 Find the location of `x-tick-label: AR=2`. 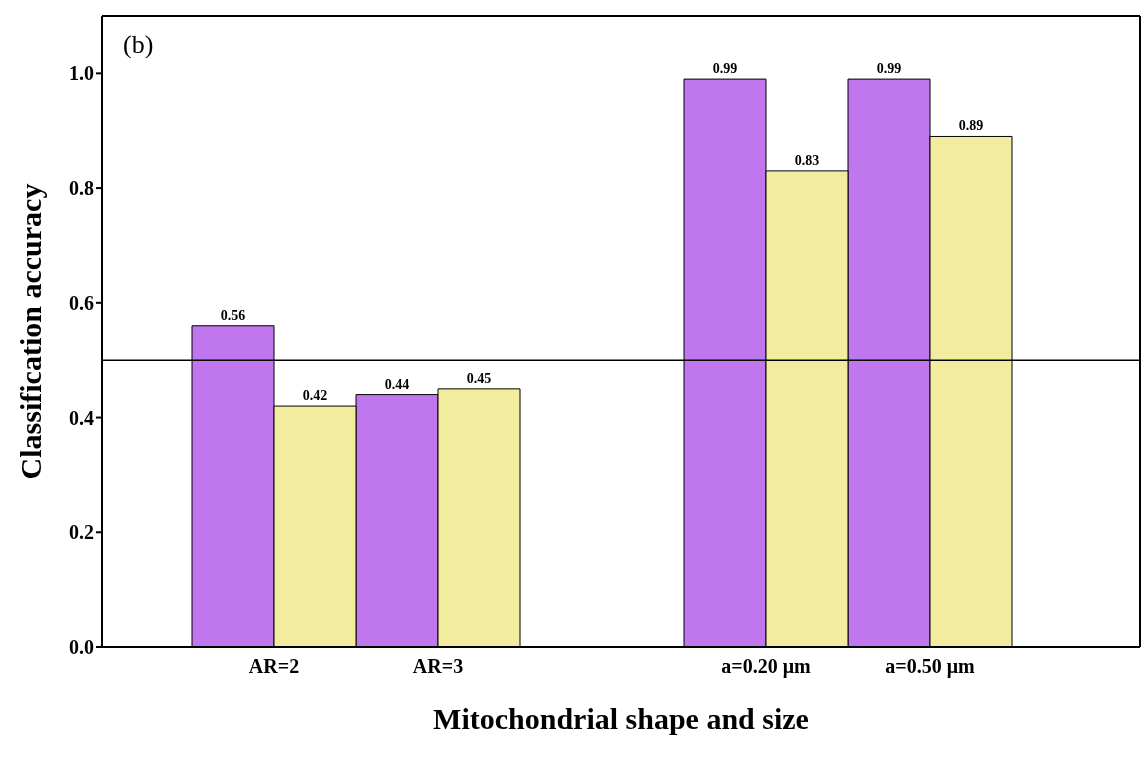

x-tick-label: AR=2 is located at coordinates (274, 666).